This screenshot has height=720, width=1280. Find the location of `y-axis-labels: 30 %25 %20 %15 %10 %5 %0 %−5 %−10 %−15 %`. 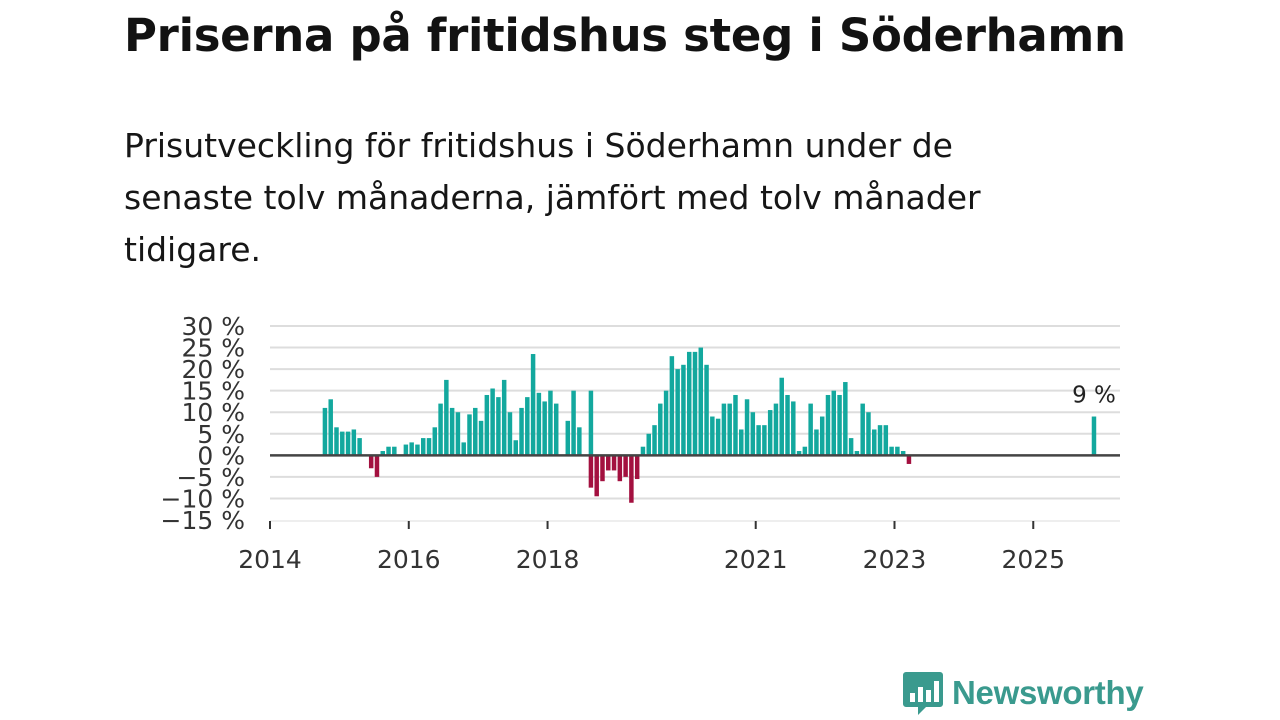

y-axis-labels: 30 %25 %20 %15 %10 %5 %0 %−5 %−10 %−15 % is located at coordinates (203, 423).